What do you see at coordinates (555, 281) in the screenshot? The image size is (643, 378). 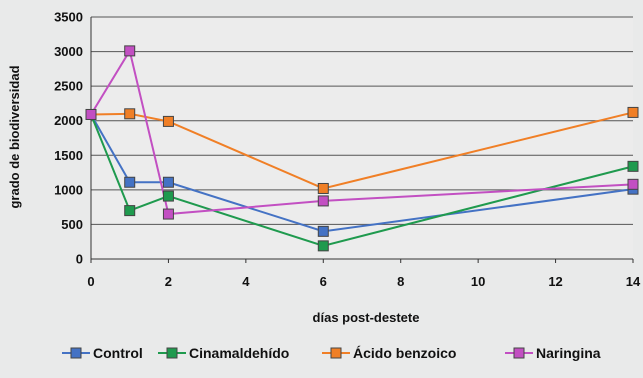 I see `x-tick-label: 12` at bounding box center [555, 281].